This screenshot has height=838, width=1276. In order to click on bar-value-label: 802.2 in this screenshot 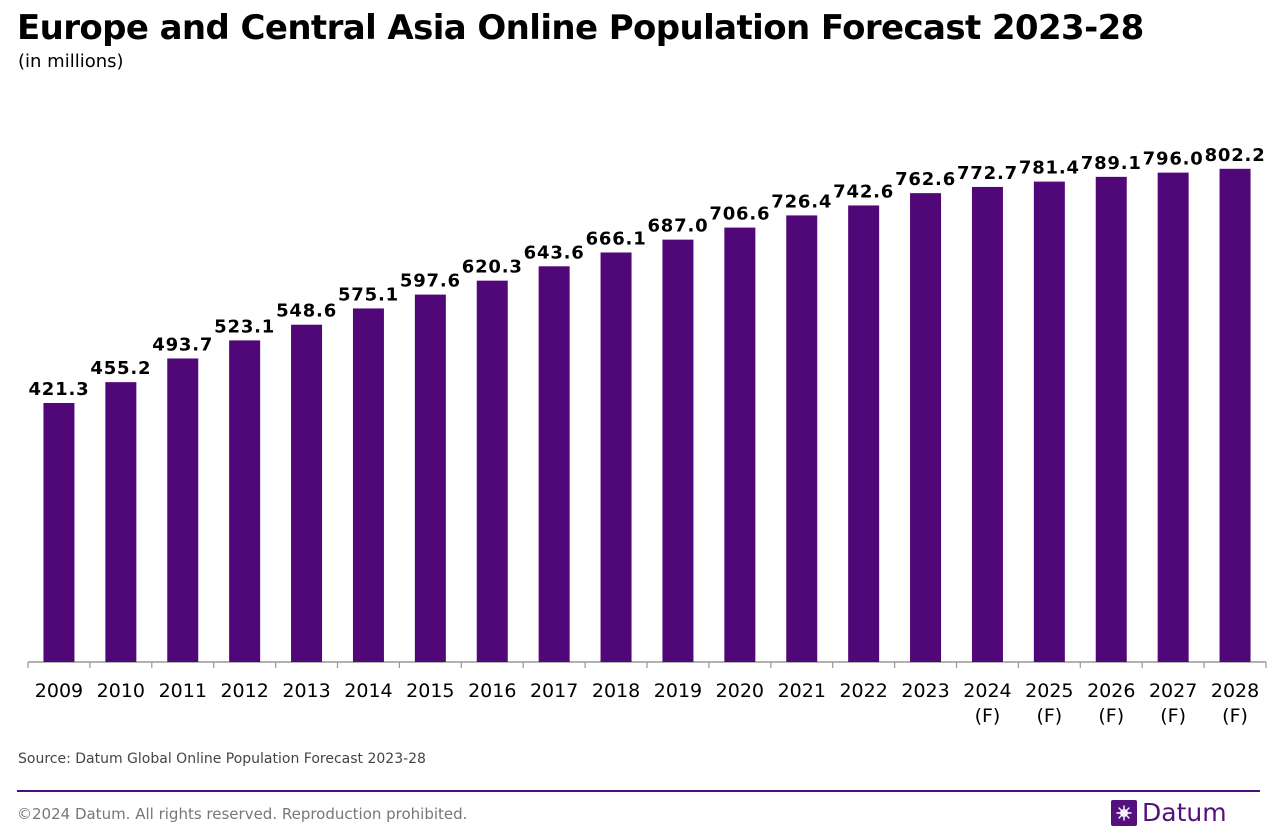, I will do `click(1235, 155)`.